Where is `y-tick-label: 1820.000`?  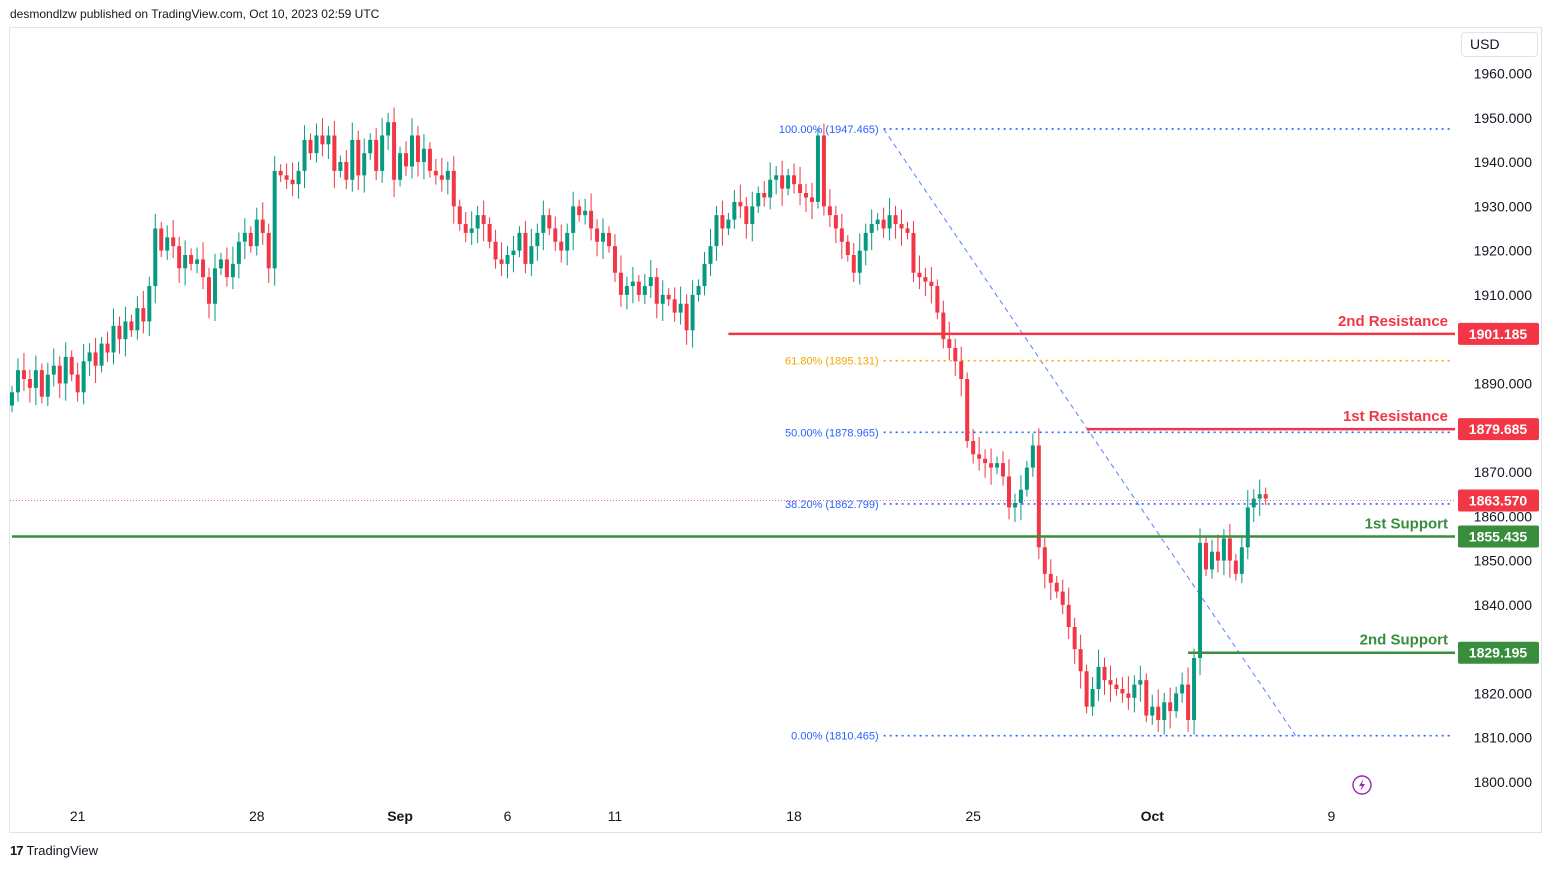
y-tick-label: 1820.000 is located at coordinates (1503, 693).